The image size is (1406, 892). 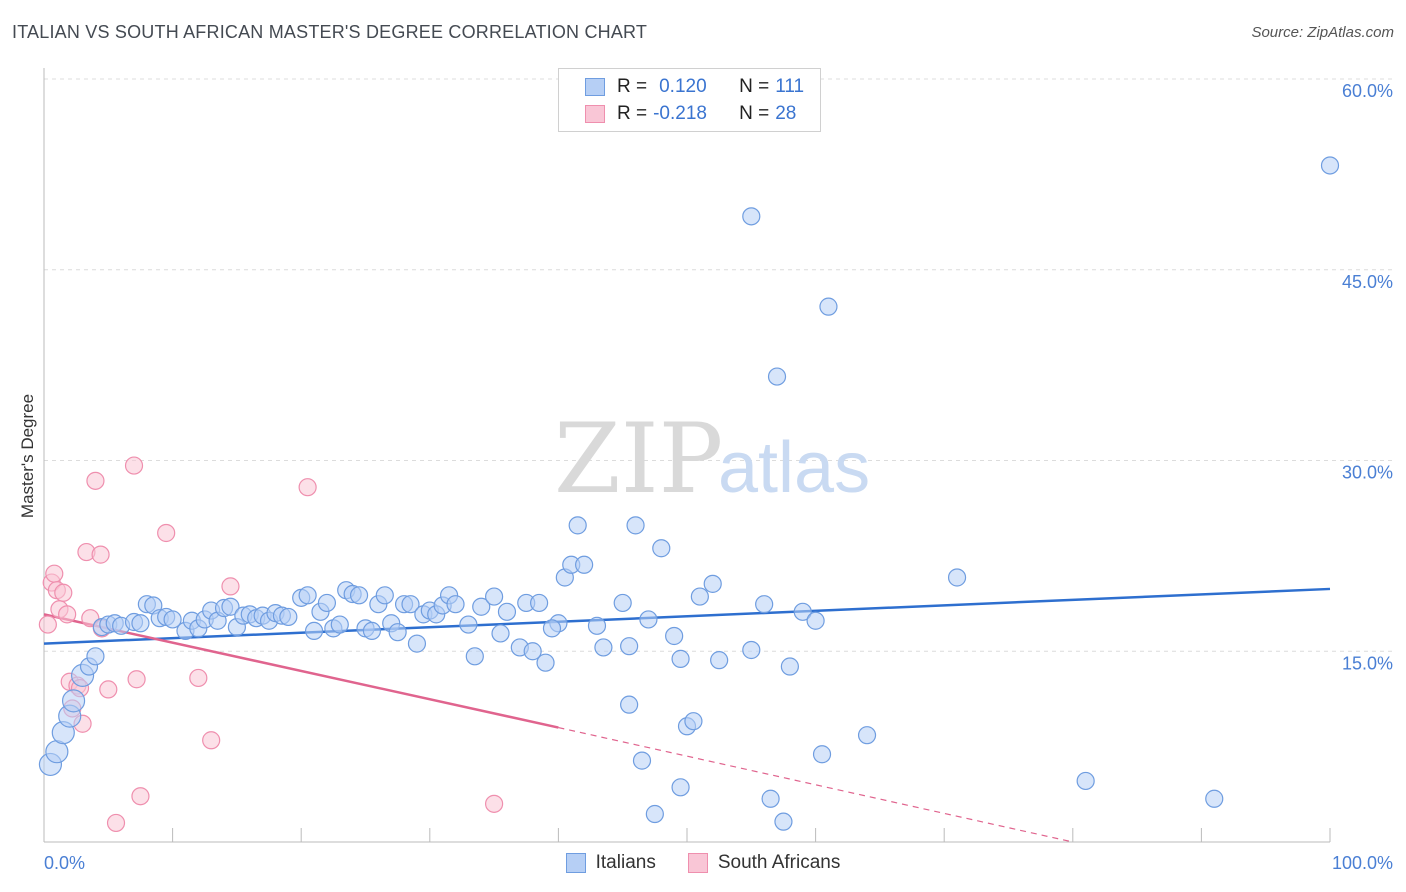 What do you see at coordinates (779, 862) in the screenshot?
I see `series-label-south-africans: South Africans` at bounding box center [779, 862].